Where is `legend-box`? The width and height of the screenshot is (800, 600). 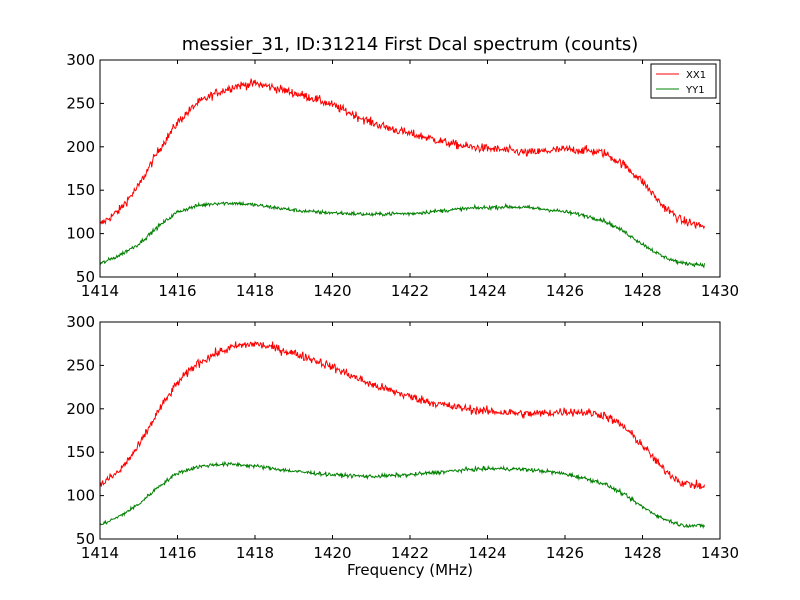
legend-box is located at coordinates (683, 81).